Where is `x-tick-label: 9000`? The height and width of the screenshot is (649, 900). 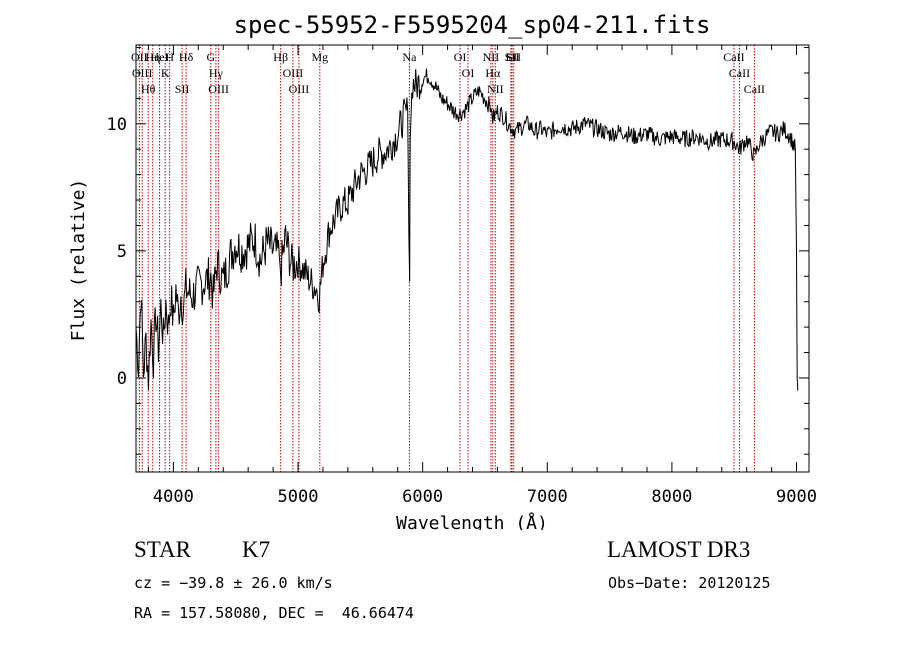 x-tick-label: 9000 is located at coordinates (796, 497).